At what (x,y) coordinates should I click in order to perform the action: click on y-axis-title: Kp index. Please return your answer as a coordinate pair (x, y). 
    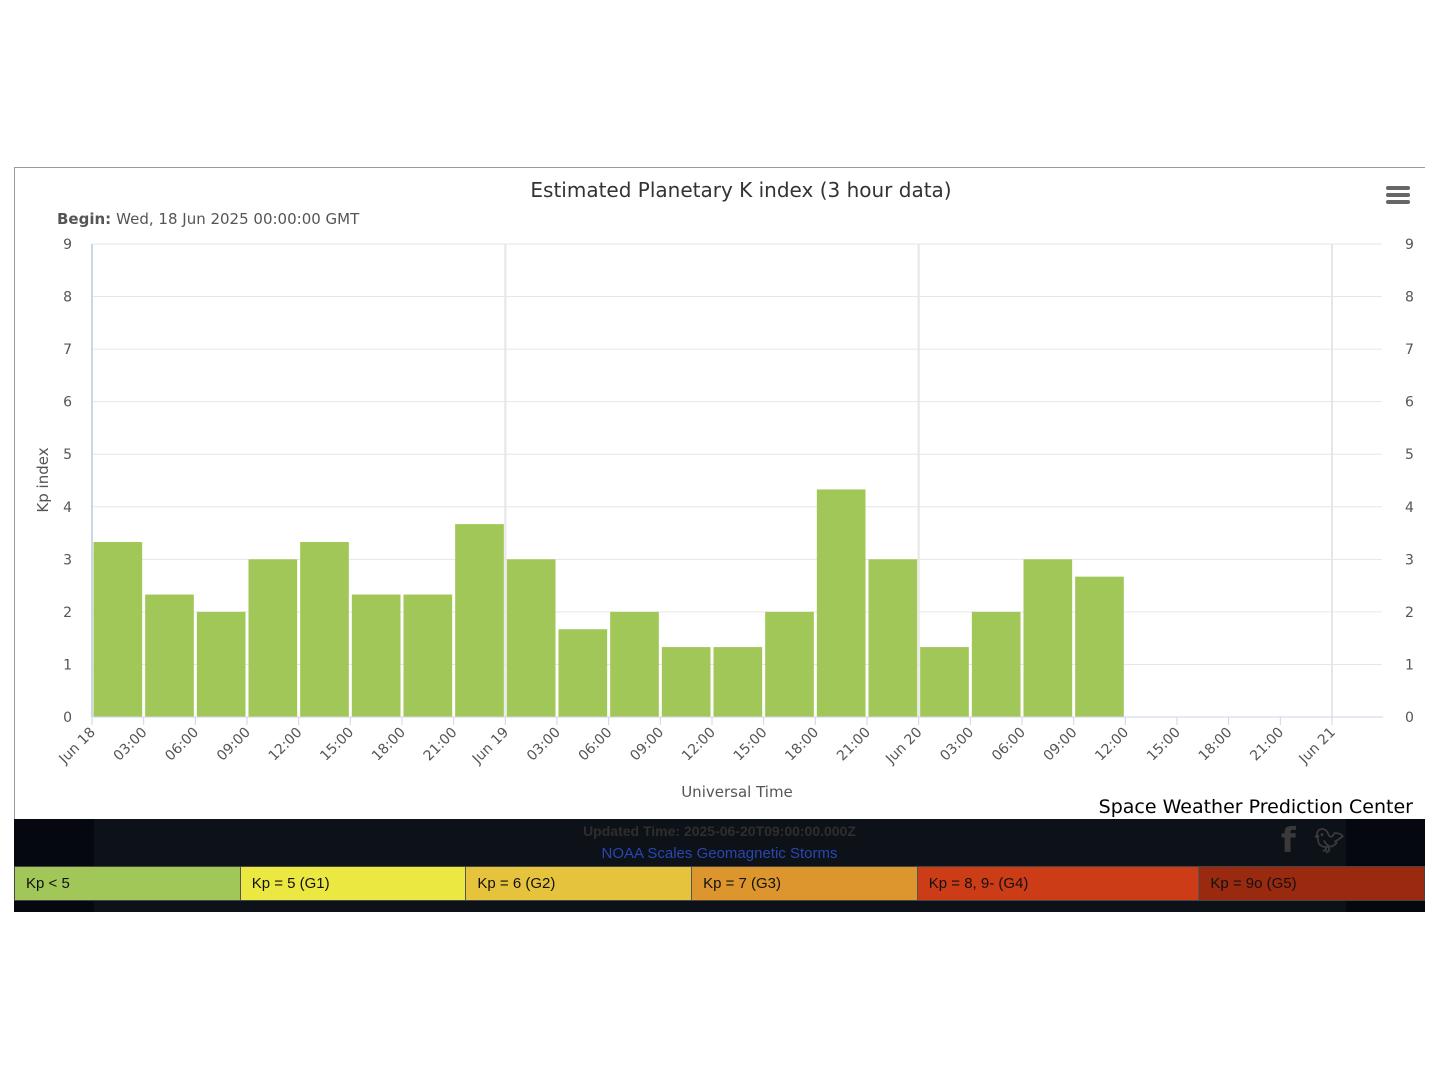
    Looking at the image, I should click on (43, 479).